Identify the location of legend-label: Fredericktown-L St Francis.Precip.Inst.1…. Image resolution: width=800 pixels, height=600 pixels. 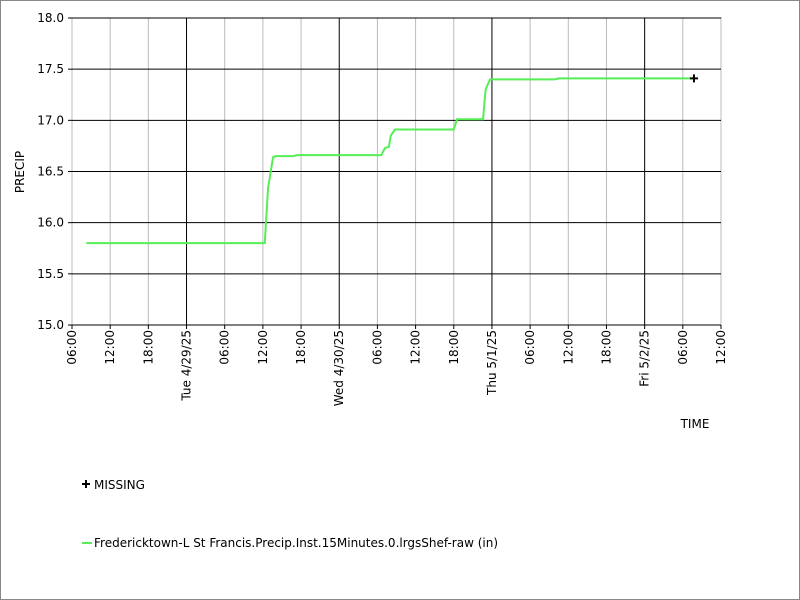
(296, 543).